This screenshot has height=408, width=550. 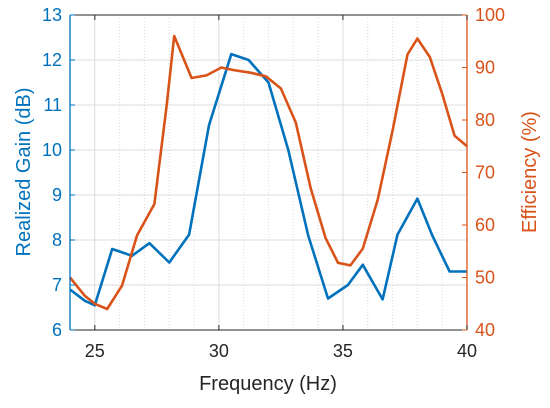 What do you see at coordinates (485, 330) in the screenshot?
I see `y-right-tick-label: 40` at bounding box center [485, 330].